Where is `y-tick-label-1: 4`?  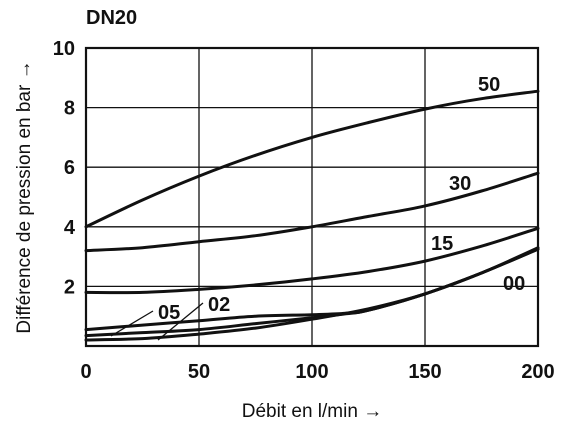
y-tick-label-1: 4 is located at coordinates (70, 228).